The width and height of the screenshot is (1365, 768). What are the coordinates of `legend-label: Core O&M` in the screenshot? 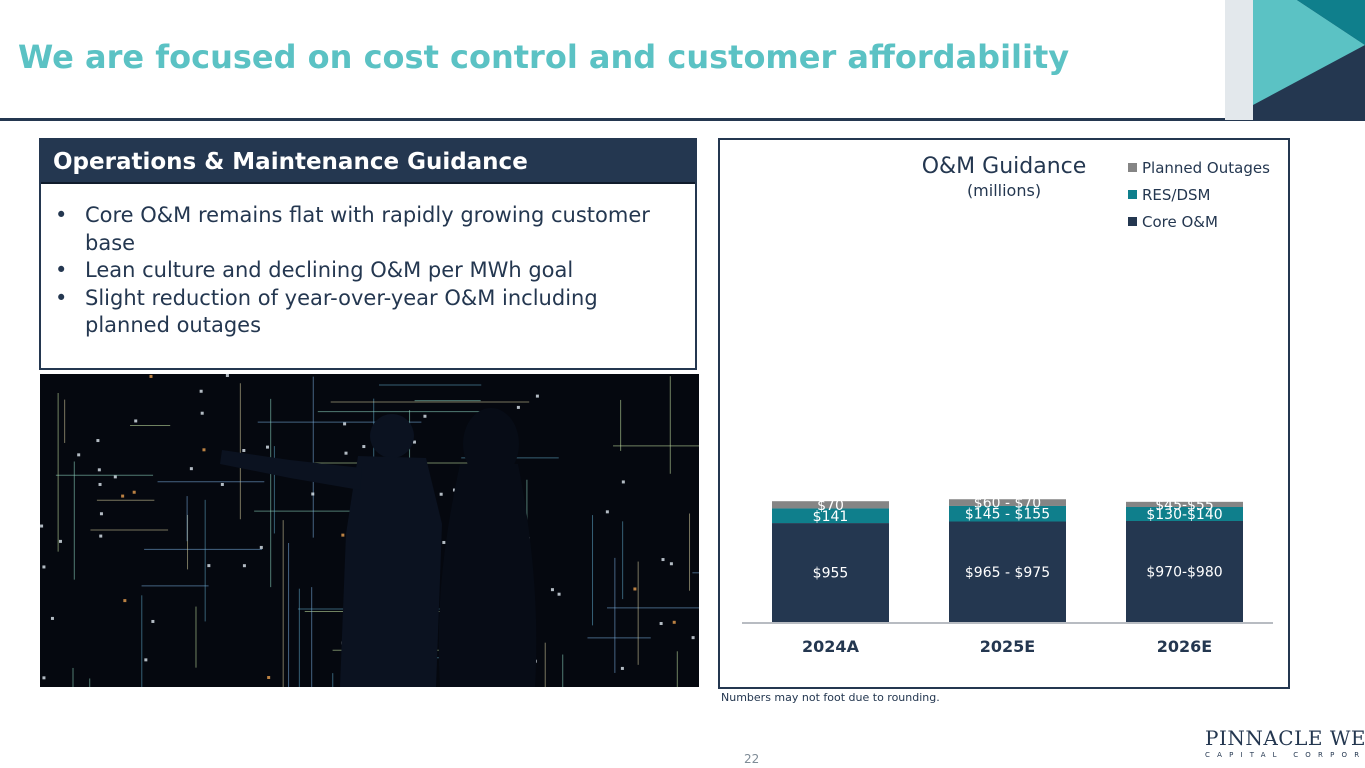 It's located at (1180, 221).